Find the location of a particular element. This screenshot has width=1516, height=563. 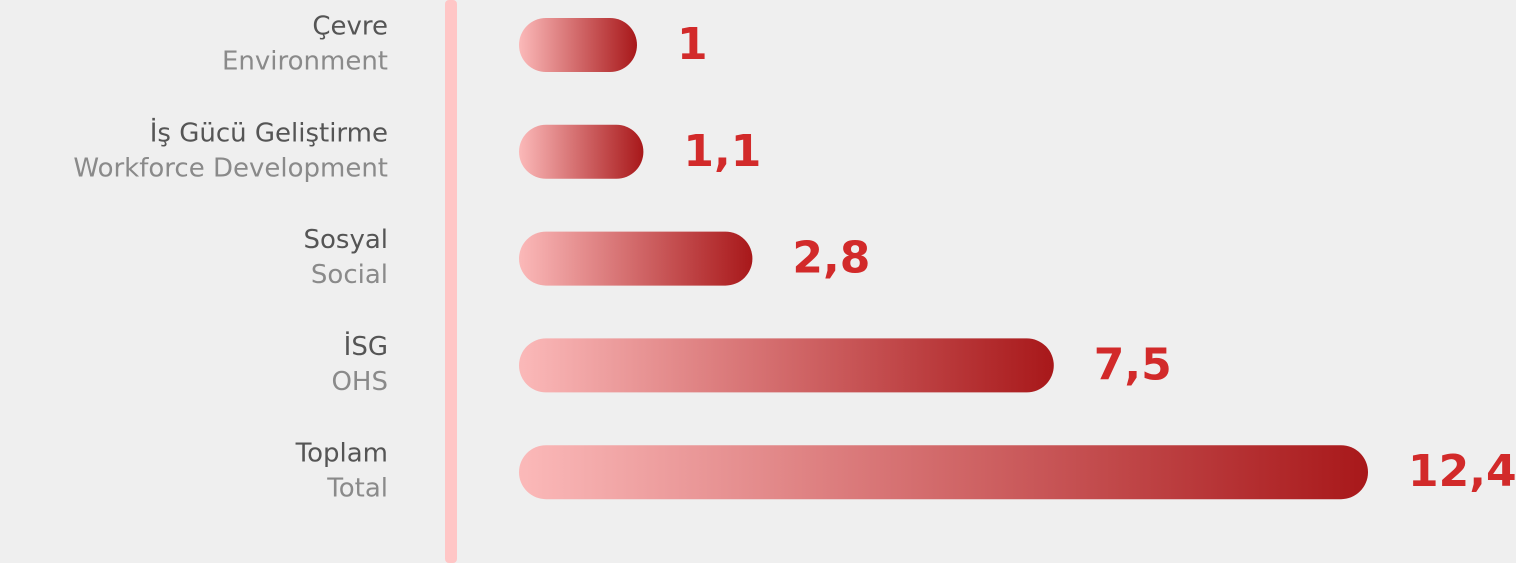

value-label: 1 is located at coordinates (692, 44).